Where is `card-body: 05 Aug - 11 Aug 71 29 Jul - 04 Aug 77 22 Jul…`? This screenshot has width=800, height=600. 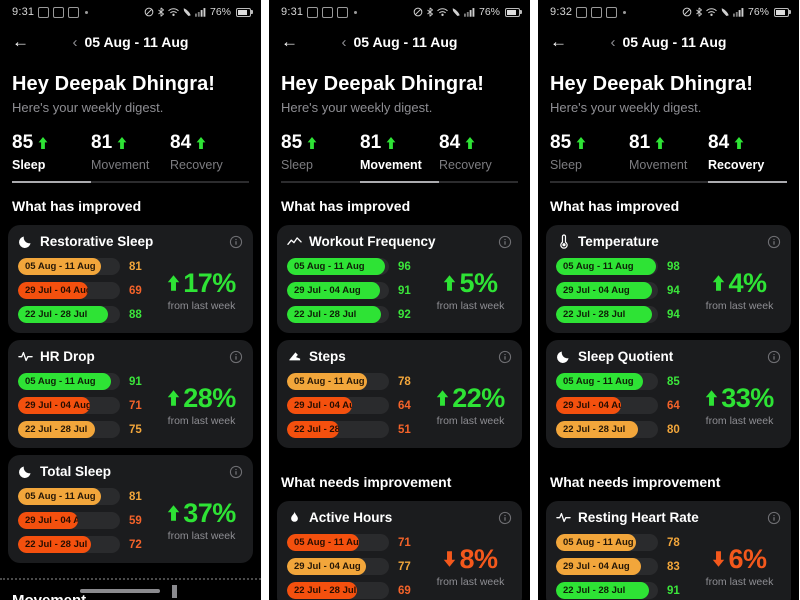 card-body: 05 Aug - 11 Aug 71 29 Jul - 04 Aug 77 22 Jul… is located at coordinates (399, 566).